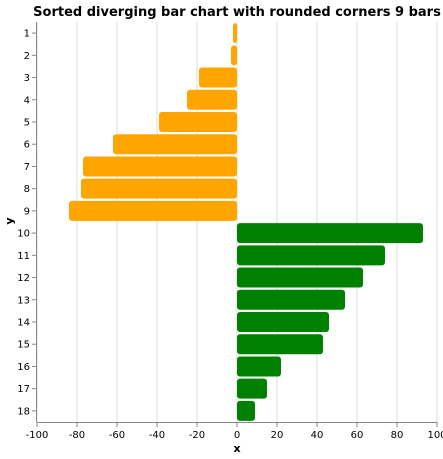  I want to click on x-tick-label: -40, so click(157, 435).